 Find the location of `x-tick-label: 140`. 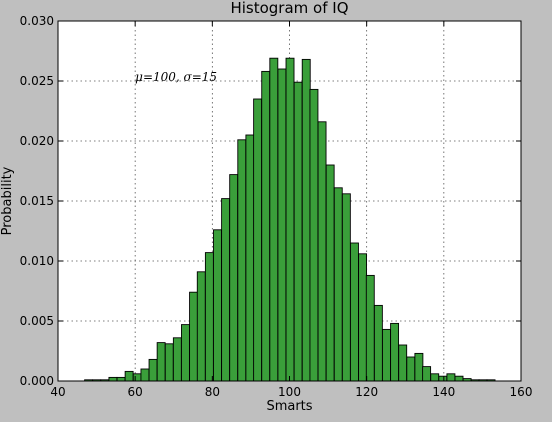

x-tick-label: 140 is located at coordinates (443, 392).